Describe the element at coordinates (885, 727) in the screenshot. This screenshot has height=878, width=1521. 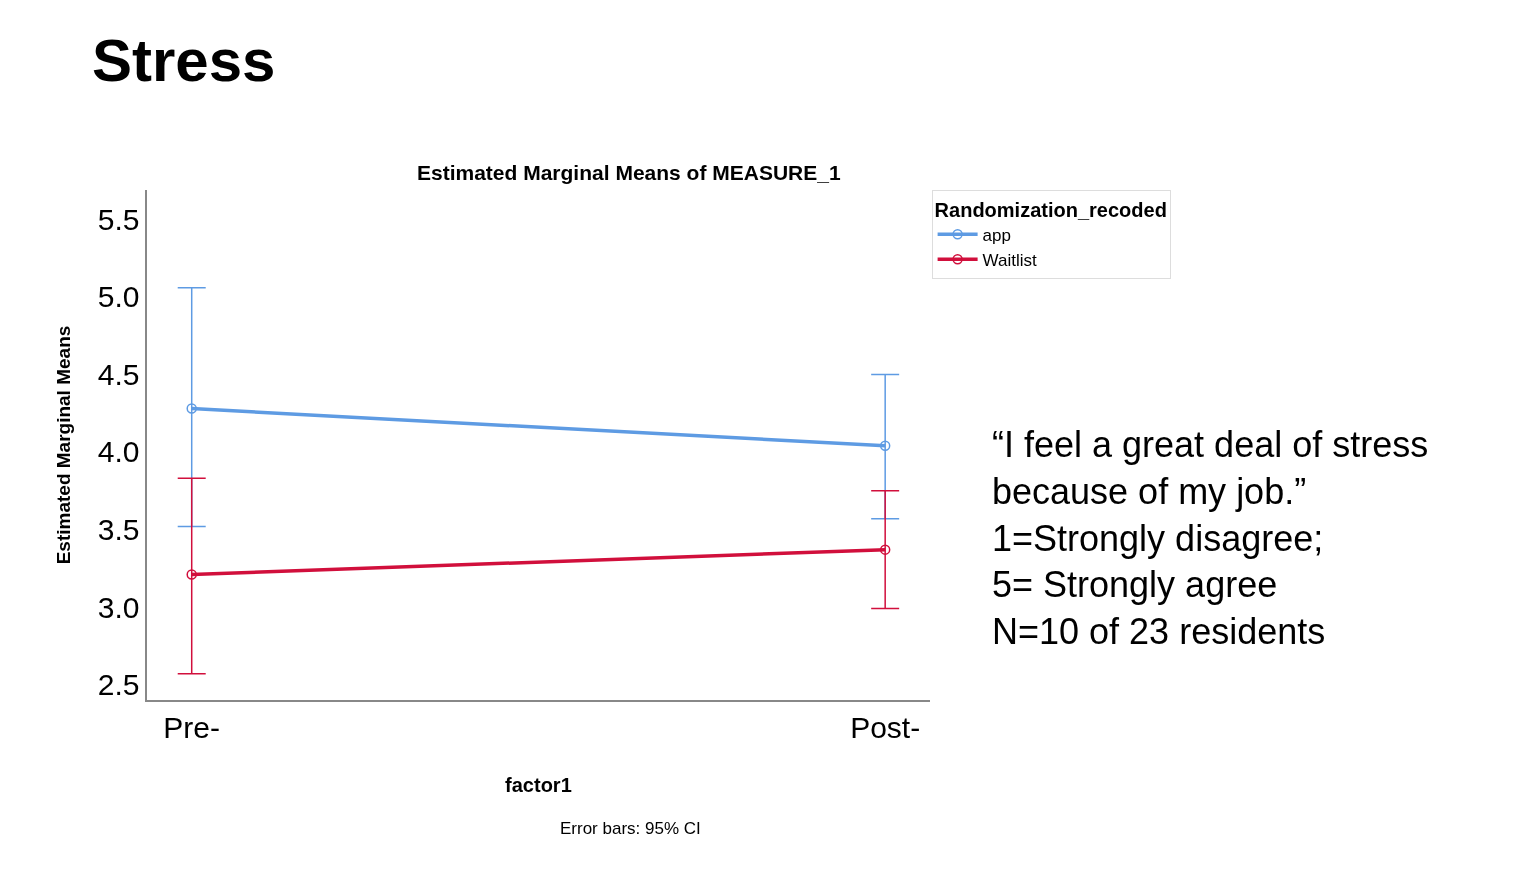
I see `x-tick-label: Post-` at that location.